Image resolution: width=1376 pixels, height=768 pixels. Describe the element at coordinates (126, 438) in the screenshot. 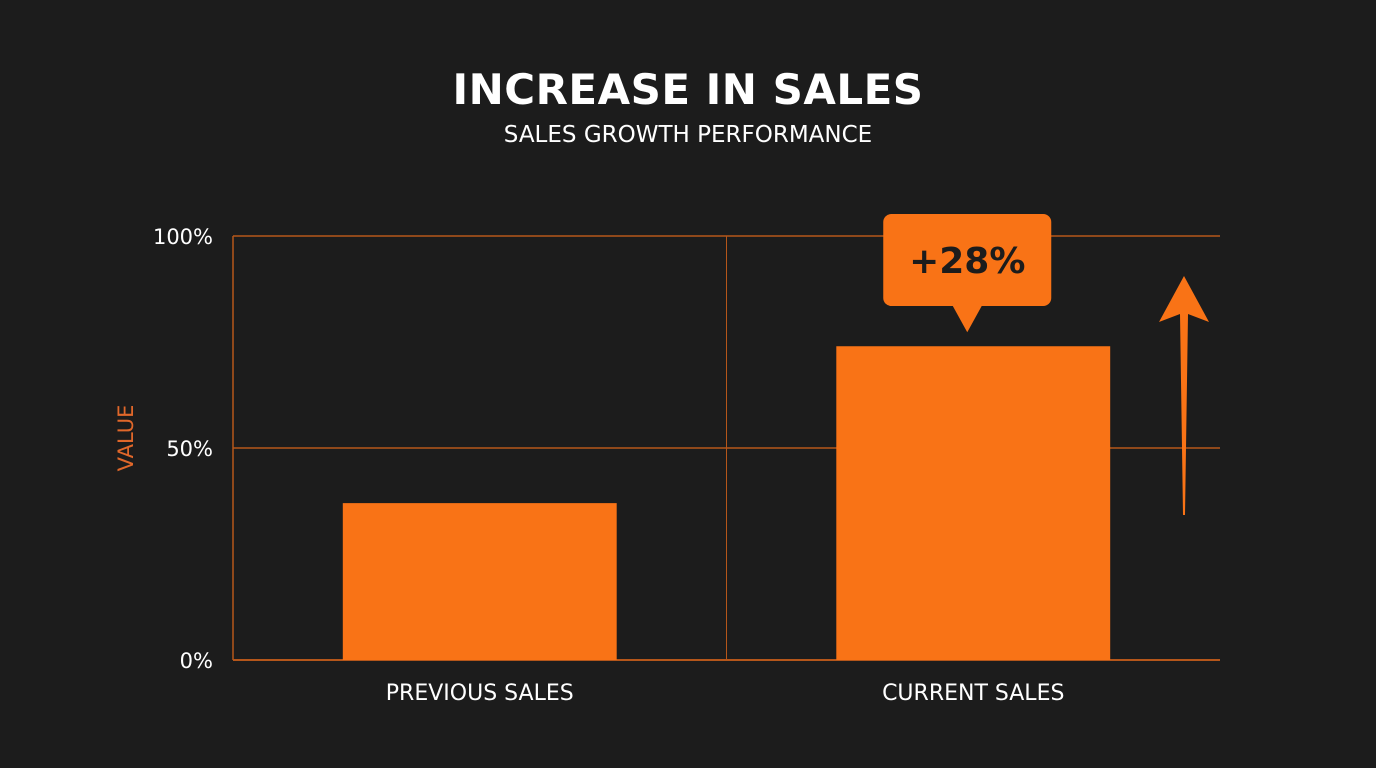

I see `y-axis-label: VALUE` at that location.